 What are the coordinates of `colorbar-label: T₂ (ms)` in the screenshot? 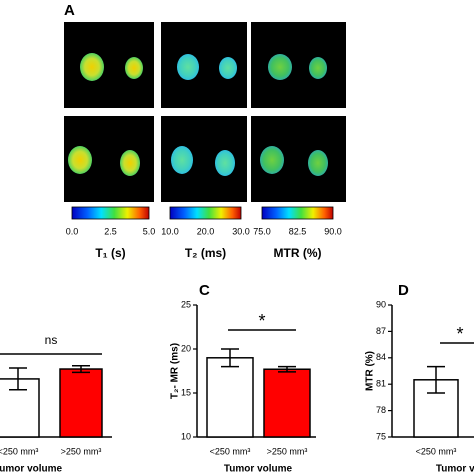 It's located at (205, 253).